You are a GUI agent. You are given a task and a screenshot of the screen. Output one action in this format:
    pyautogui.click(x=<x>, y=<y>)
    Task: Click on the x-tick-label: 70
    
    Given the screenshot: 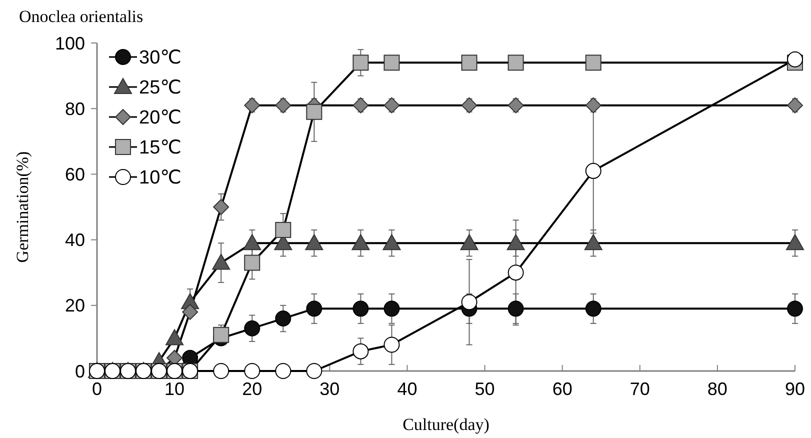 What is the action you would take?
    pyautogui.click(x=640, y=389)
    